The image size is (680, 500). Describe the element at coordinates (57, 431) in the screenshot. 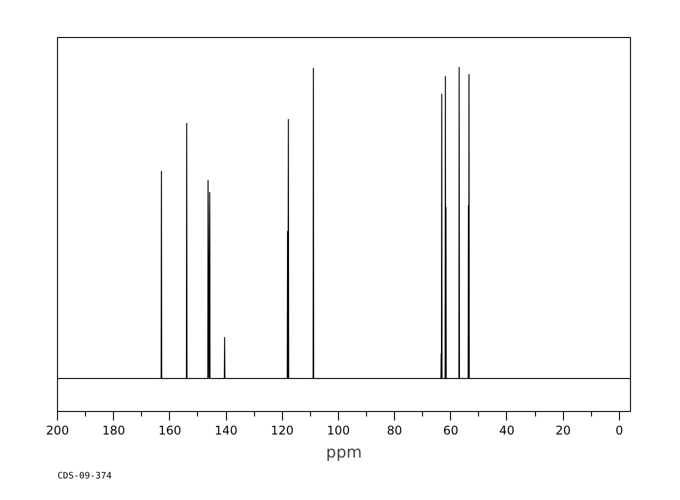

I see `x-tick-label: 200` at that location.